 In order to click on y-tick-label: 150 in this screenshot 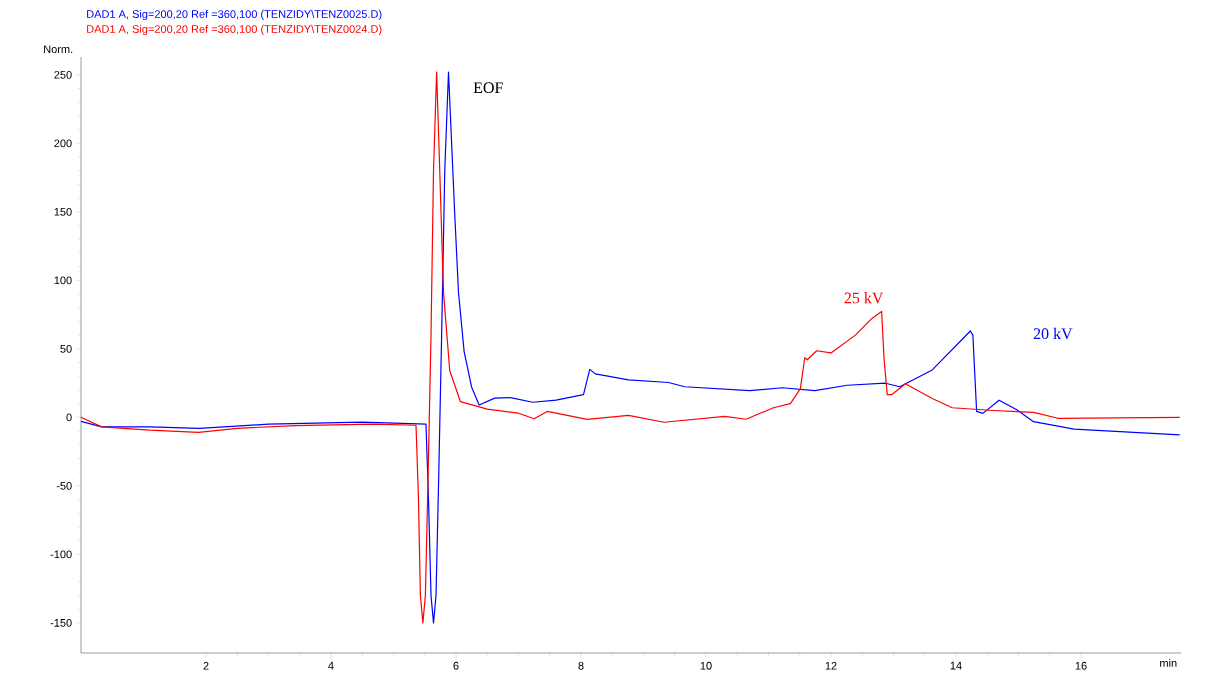, I will do `click(63, 211)`.